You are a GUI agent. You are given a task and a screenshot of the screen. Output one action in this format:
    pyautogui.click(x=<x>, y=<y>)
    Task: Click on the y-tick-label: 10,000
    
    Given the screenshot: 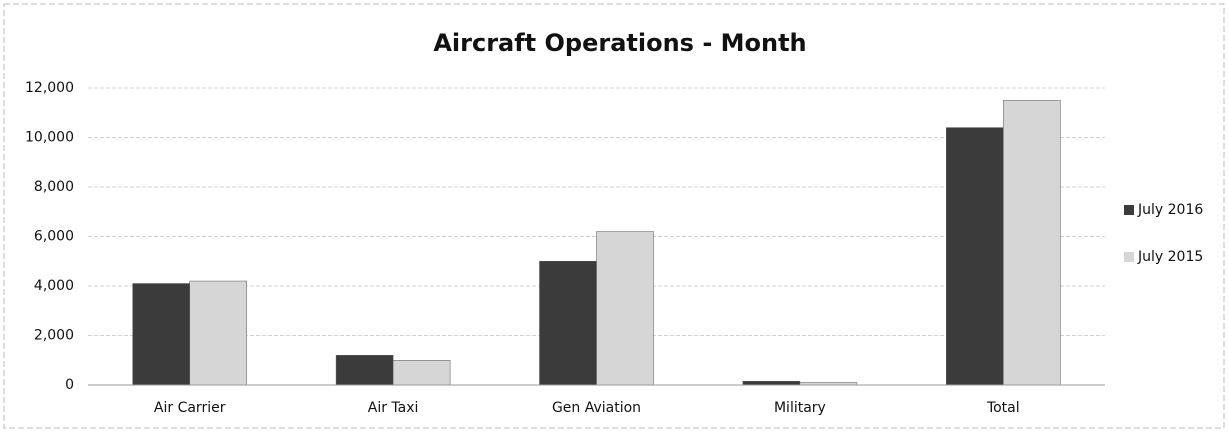 What is the action you would take?
    pyautogui.click(x=49, y=138)
    